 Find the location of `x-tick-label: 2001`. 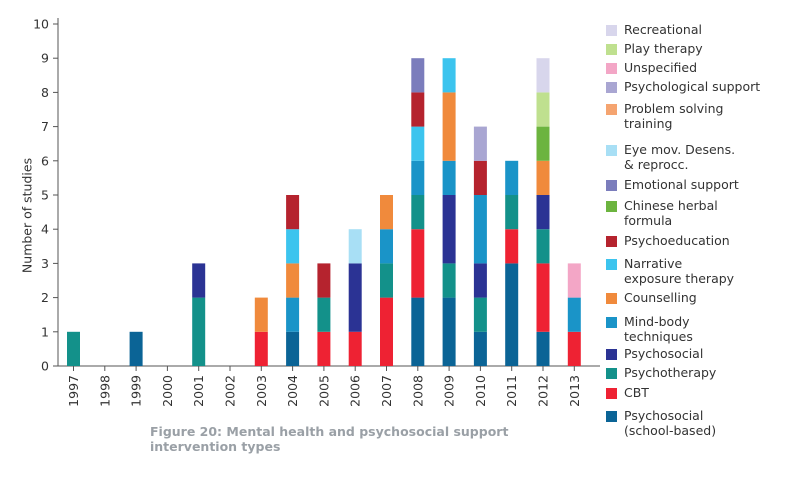

x-tick-label: 2001 is located at coordinates (198, 391).